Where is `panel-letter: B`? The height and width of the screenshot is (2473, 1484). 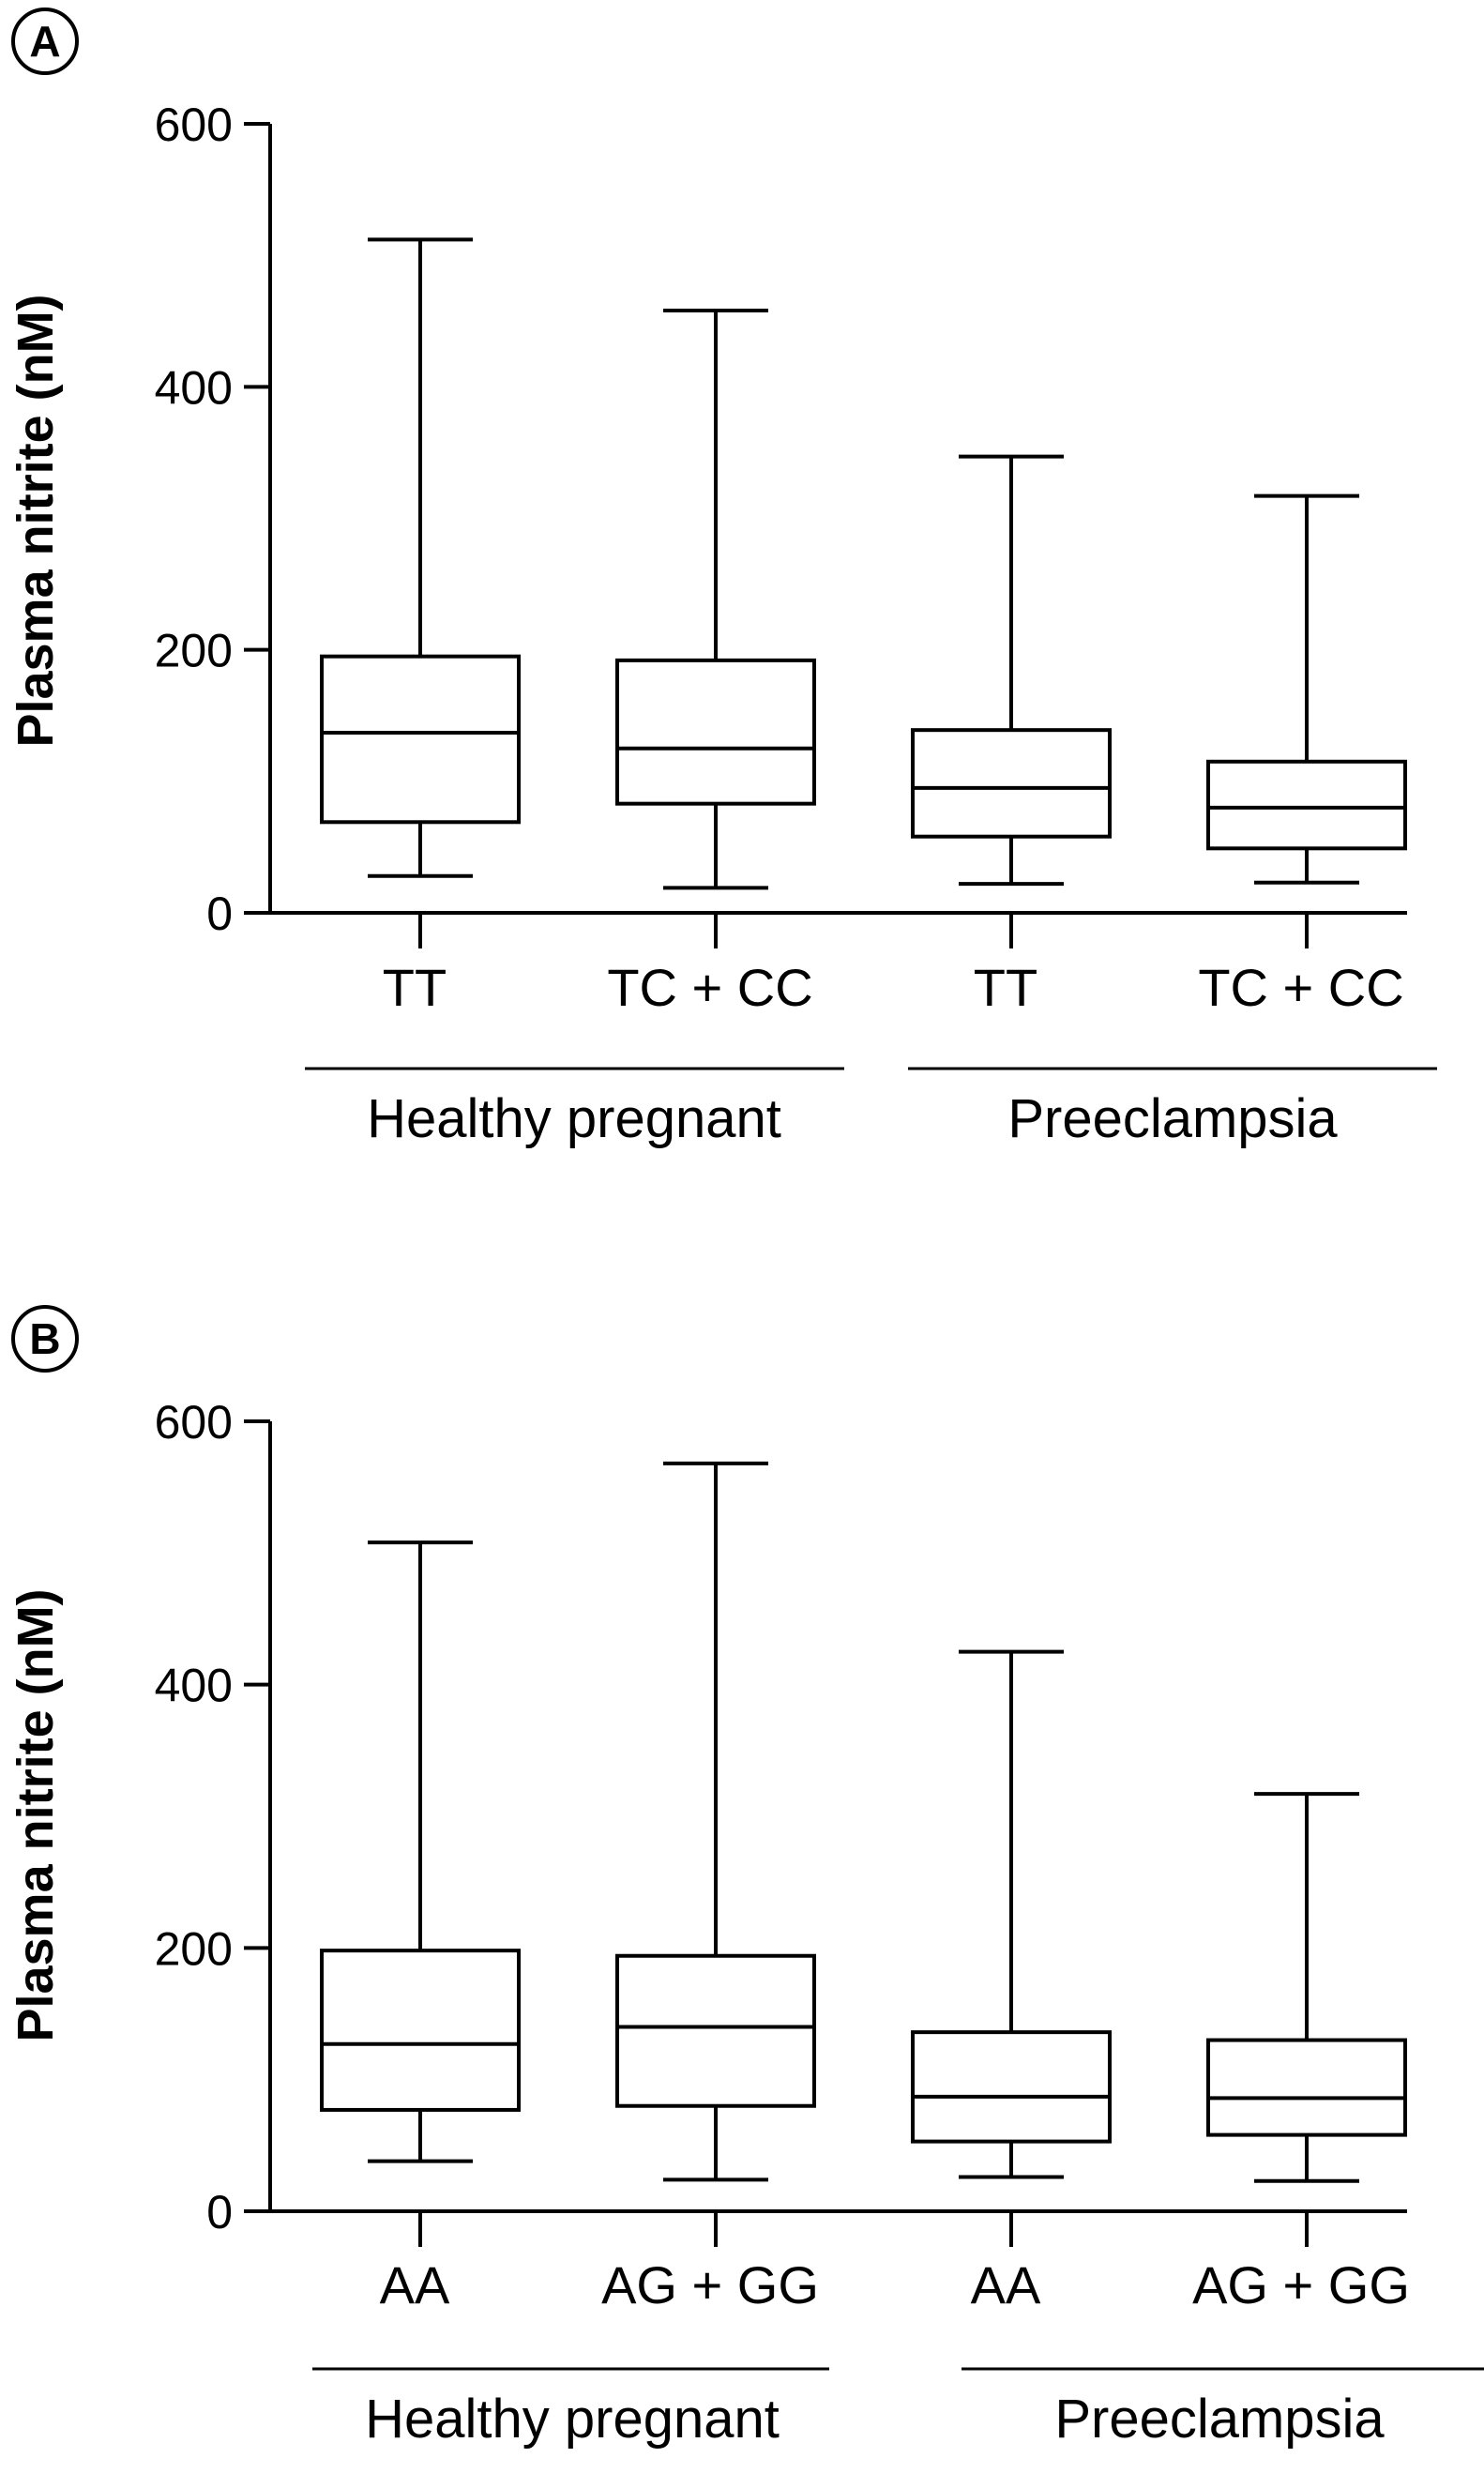 panel-letter: B is located at coordinates (45, 1338).